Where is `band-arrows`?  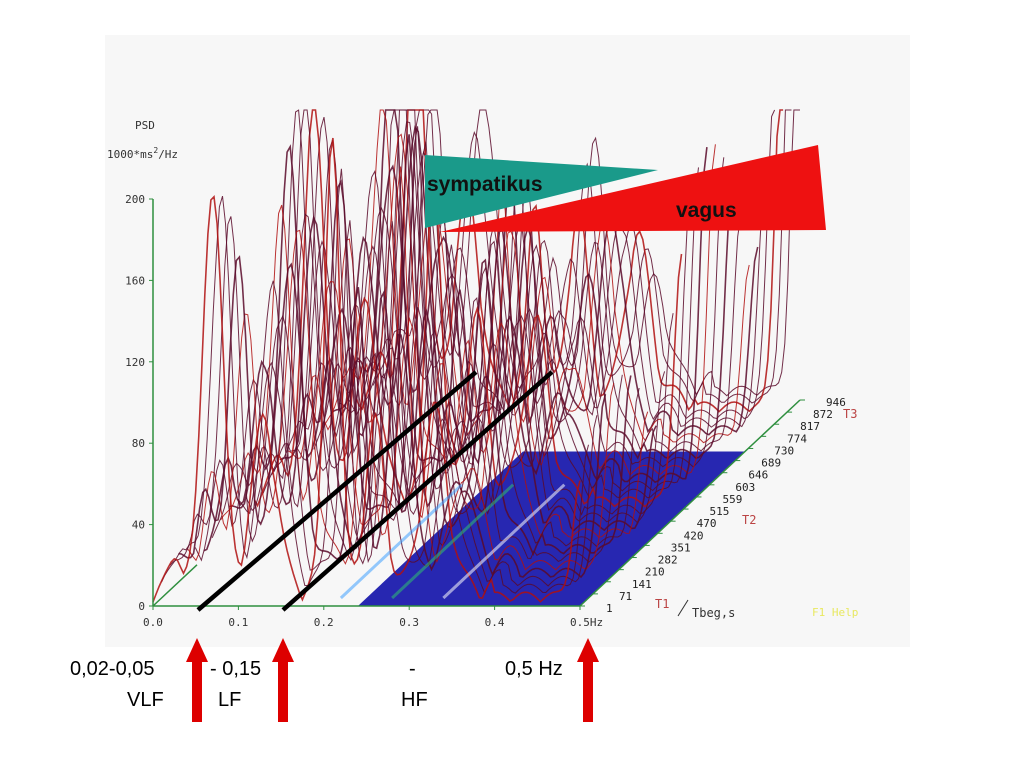
band-arrows is located at coordinates (392, 680).